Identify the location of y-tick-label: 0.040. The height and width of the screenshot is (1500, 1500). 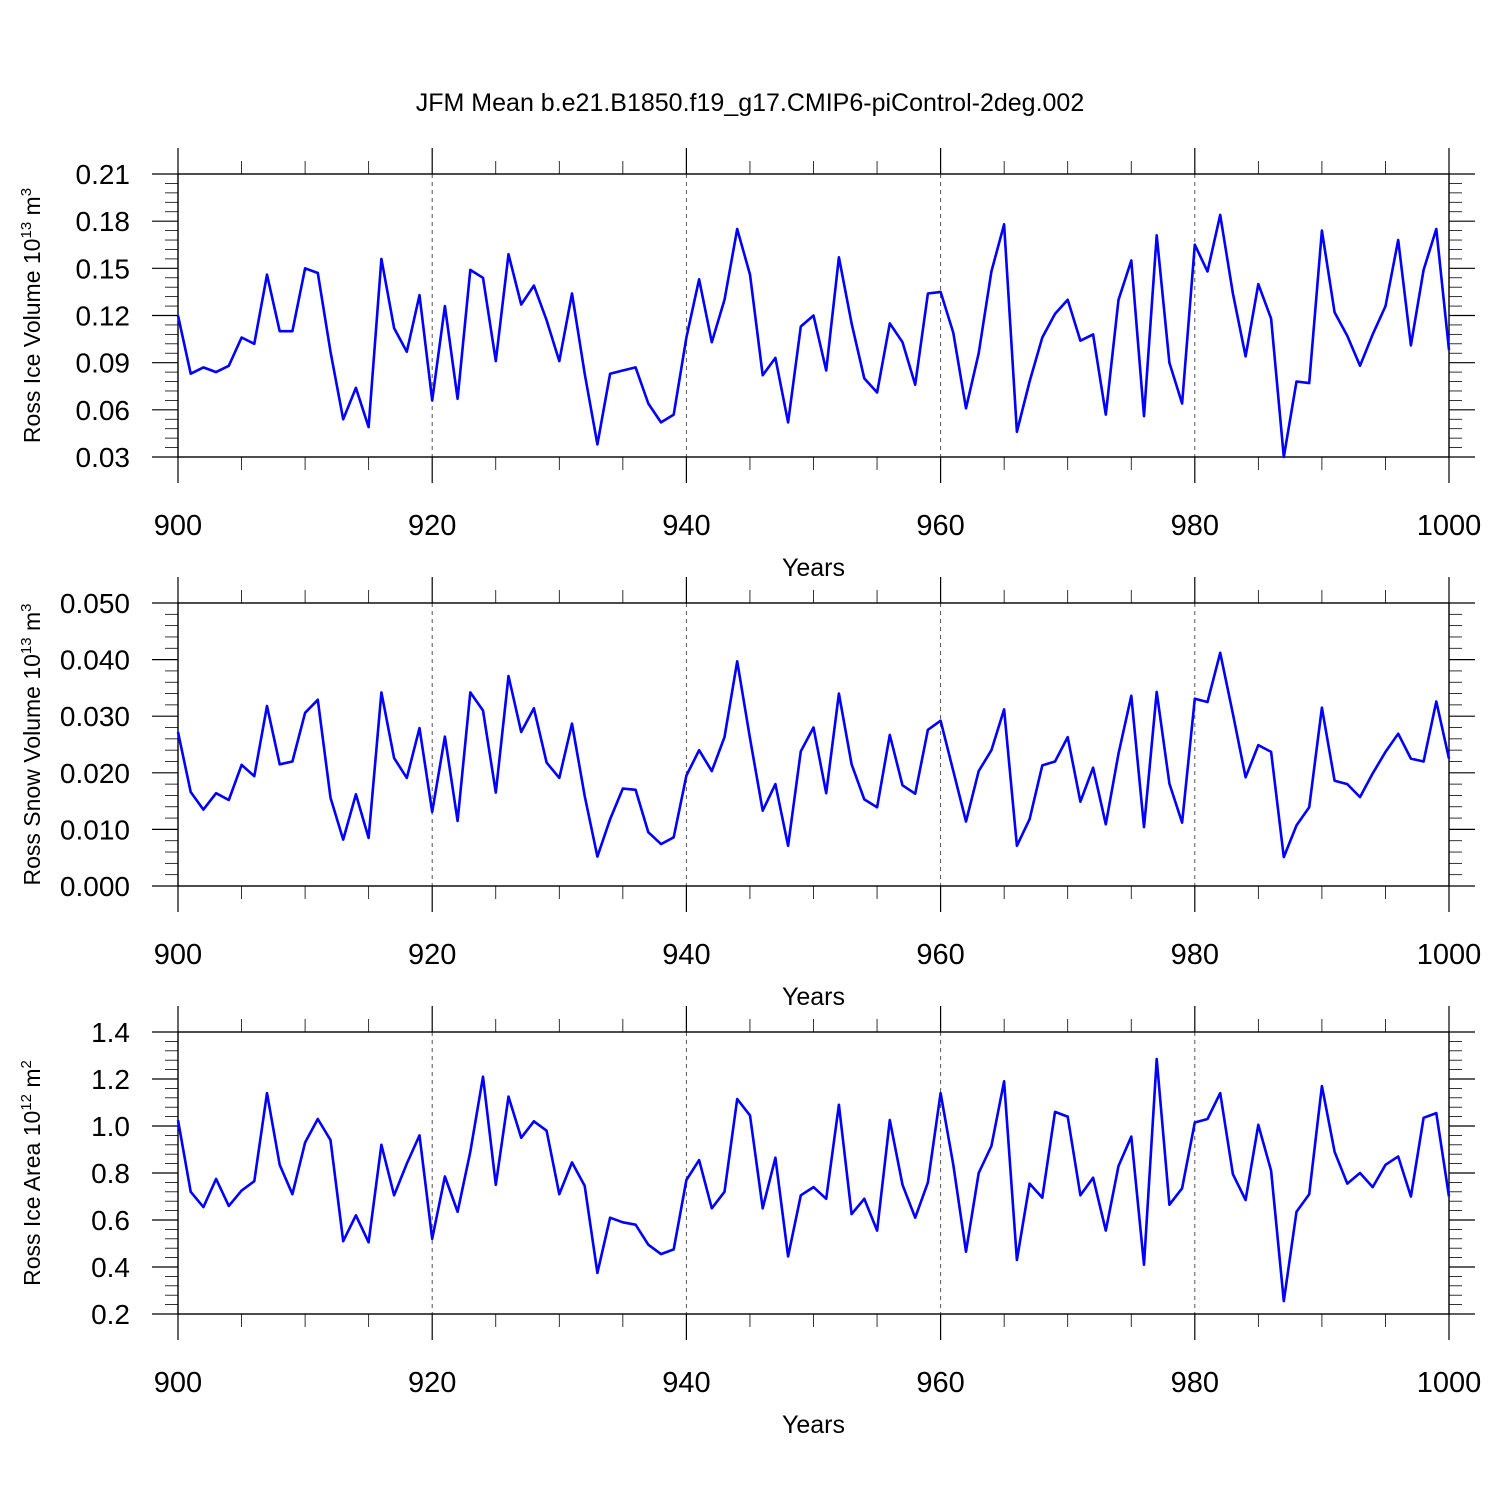
(95, 660).